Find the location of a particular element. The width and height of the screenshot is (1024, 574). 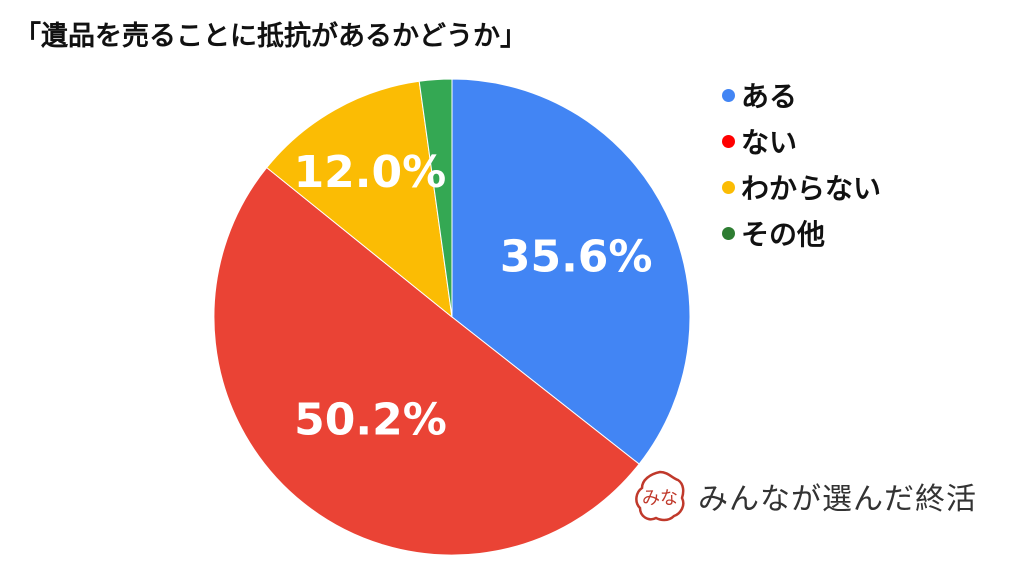

legend-swatch-sonota is located at coordinates (728, 233).